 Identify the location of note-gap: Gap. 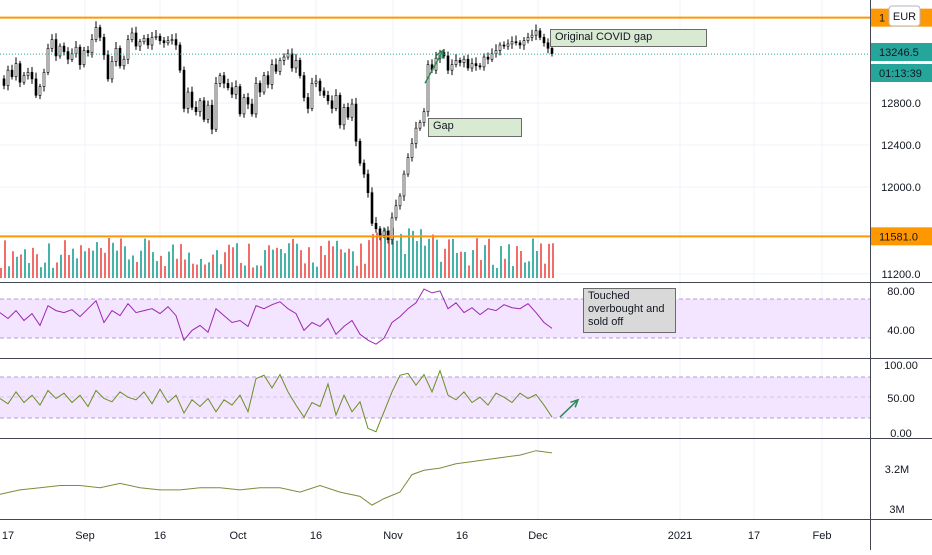
(475, 127).